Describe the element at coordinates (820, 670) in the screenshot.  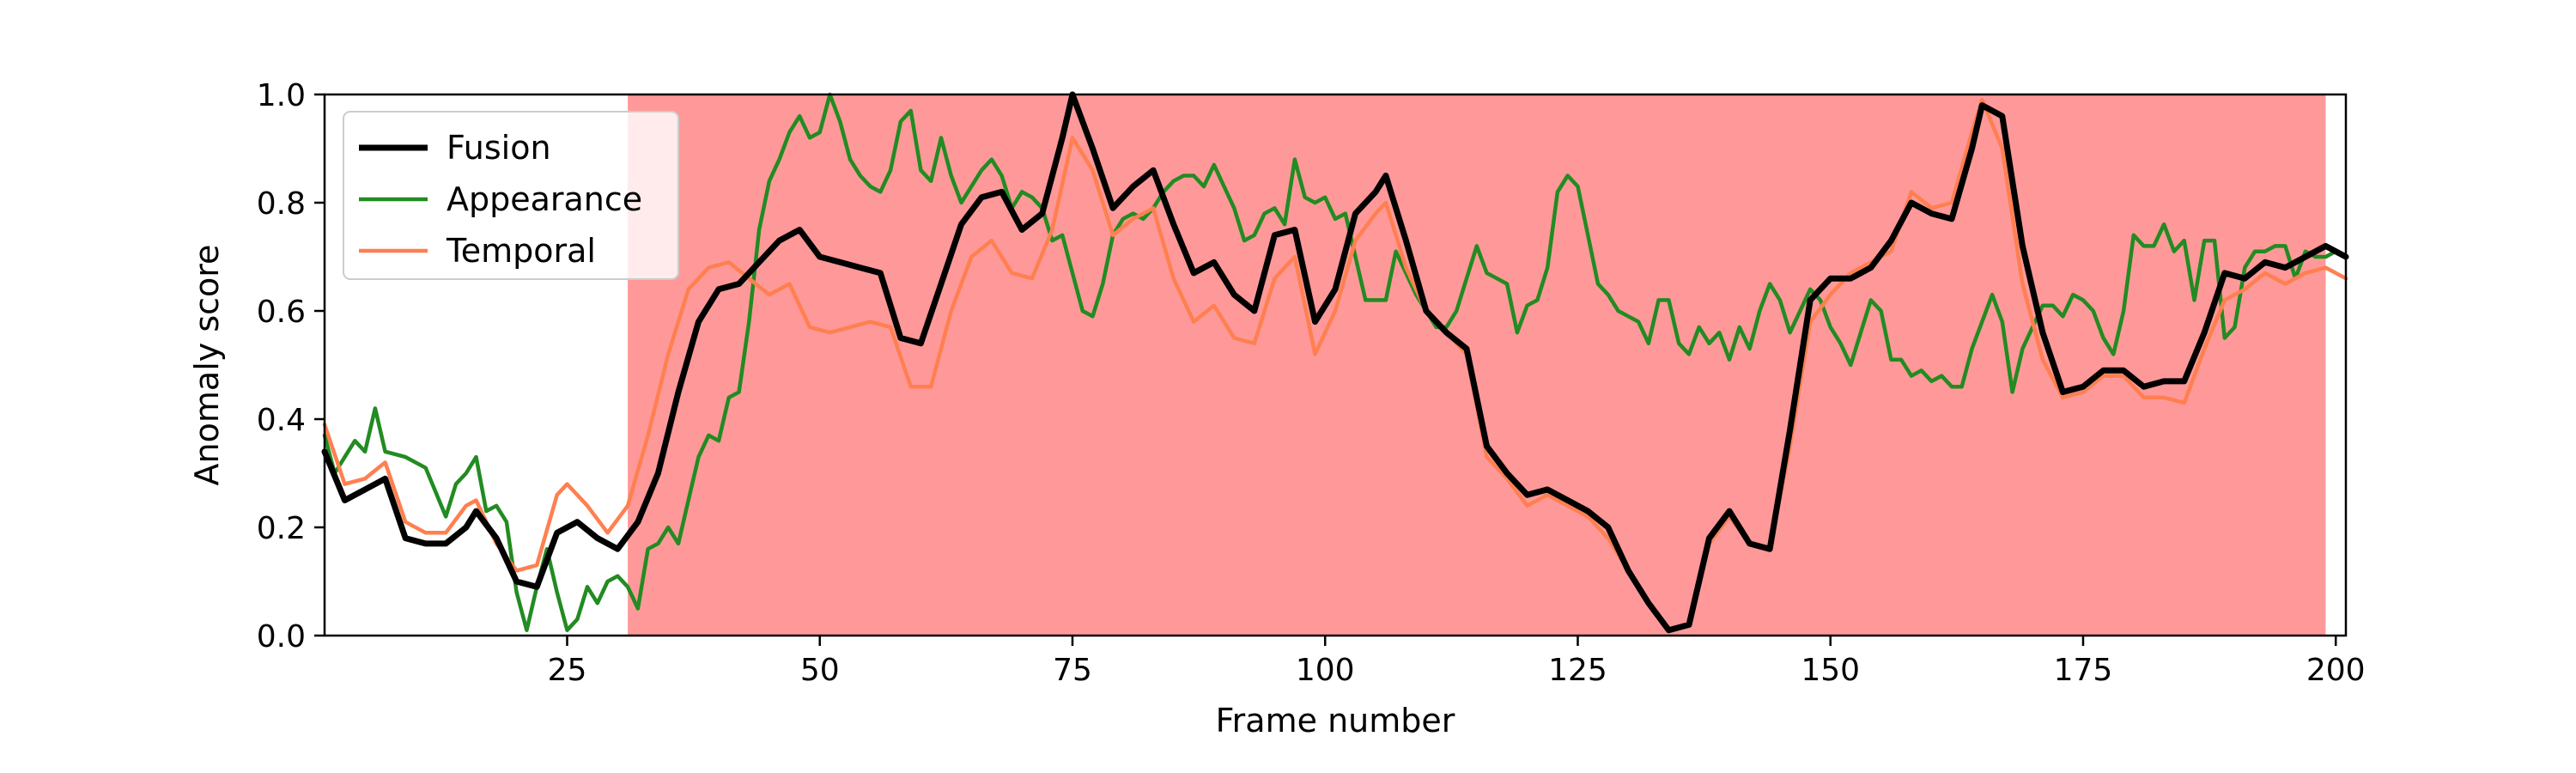
I see `x-tick-label: 50` at that location.